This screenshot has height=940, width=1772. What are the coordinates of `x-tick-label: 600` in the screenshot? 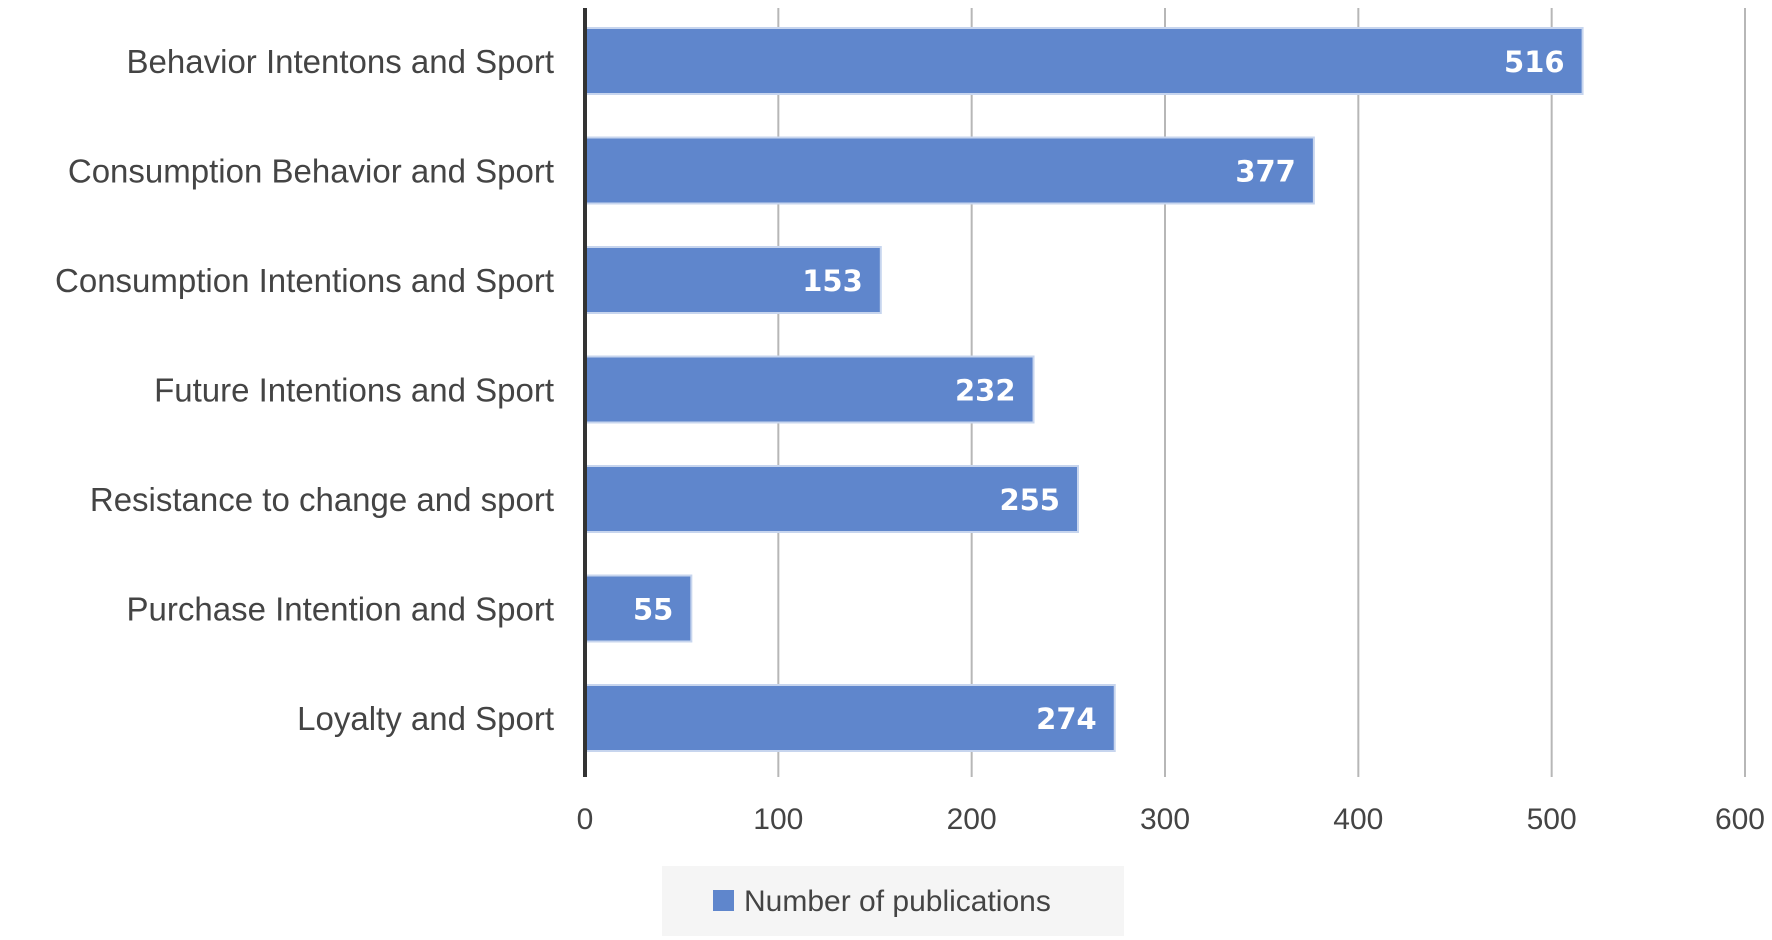 It's located at (1740, 819).